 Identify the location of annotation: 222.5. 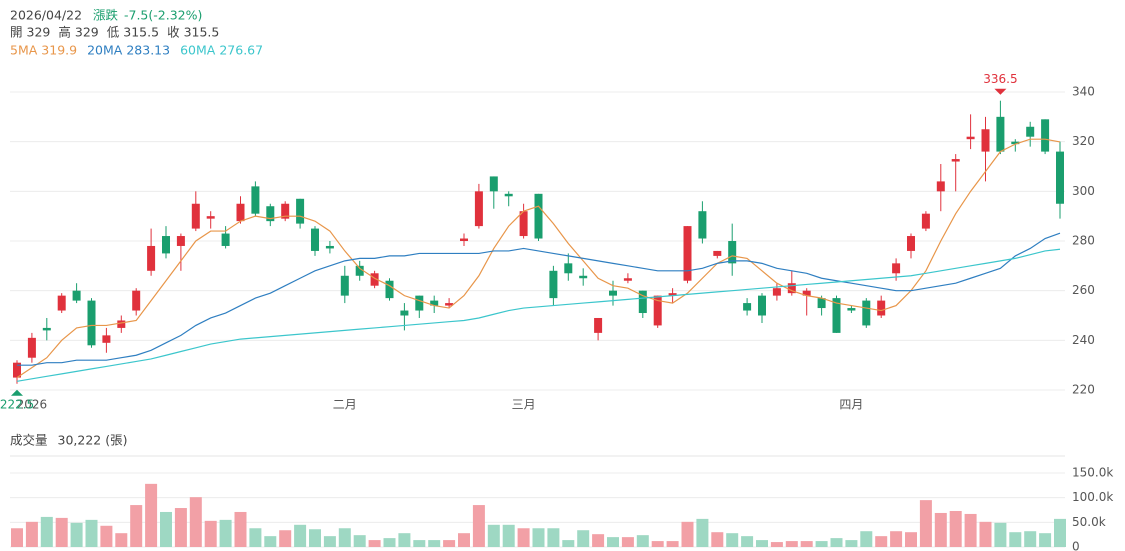
(17, 404).